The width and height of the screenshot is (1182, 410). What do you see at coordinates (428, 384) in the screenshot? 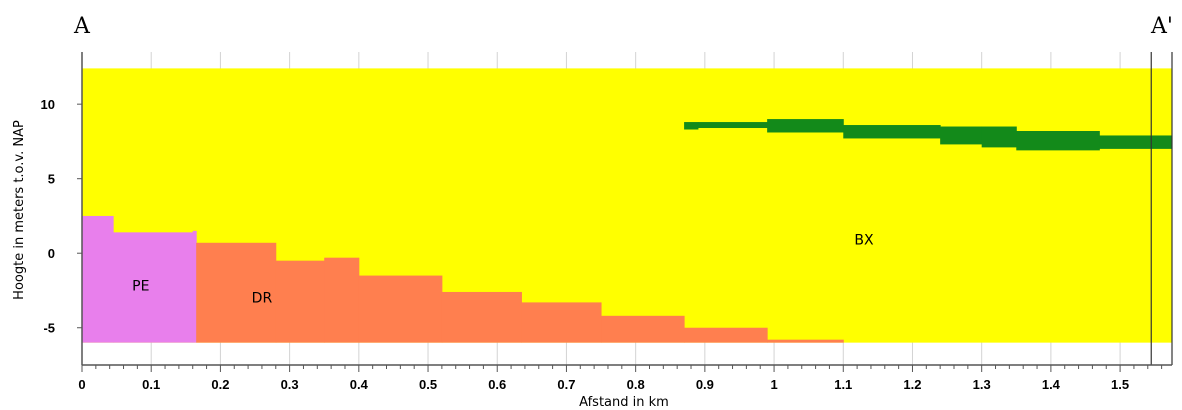
I see `x-tick-label: 0.5` at bounding box center [428, 384].